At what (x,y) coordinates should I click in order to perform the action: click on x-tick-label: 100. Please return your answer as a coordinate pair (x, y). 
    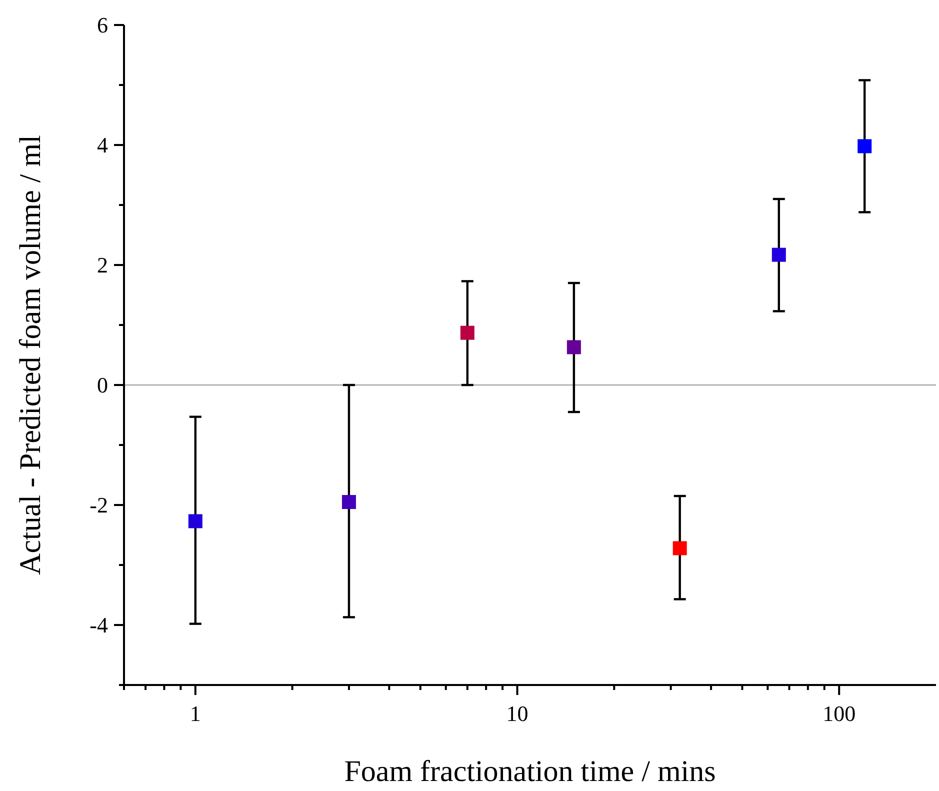
    Looking at the image, I should click on (839, 713).